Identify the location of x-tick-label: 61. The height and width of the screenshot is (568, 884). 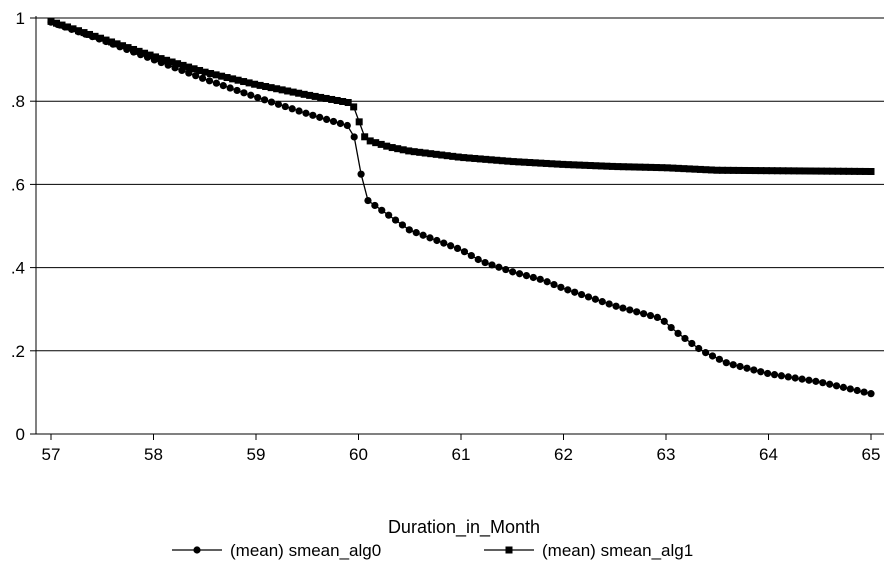
(461, 454).